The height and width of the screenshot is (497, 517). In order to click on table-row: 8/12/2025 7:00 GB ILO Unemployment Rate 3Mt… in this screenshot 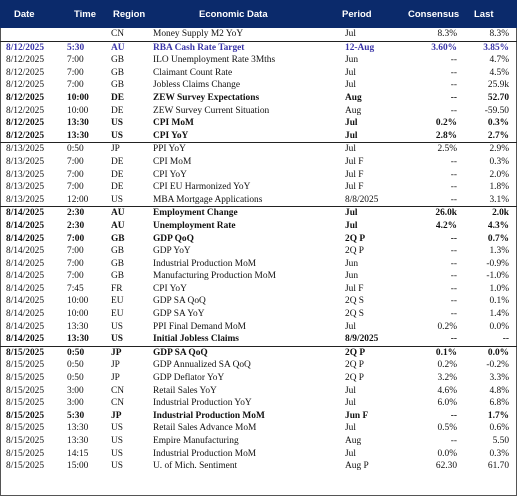, I will do `click(258, 60)`.